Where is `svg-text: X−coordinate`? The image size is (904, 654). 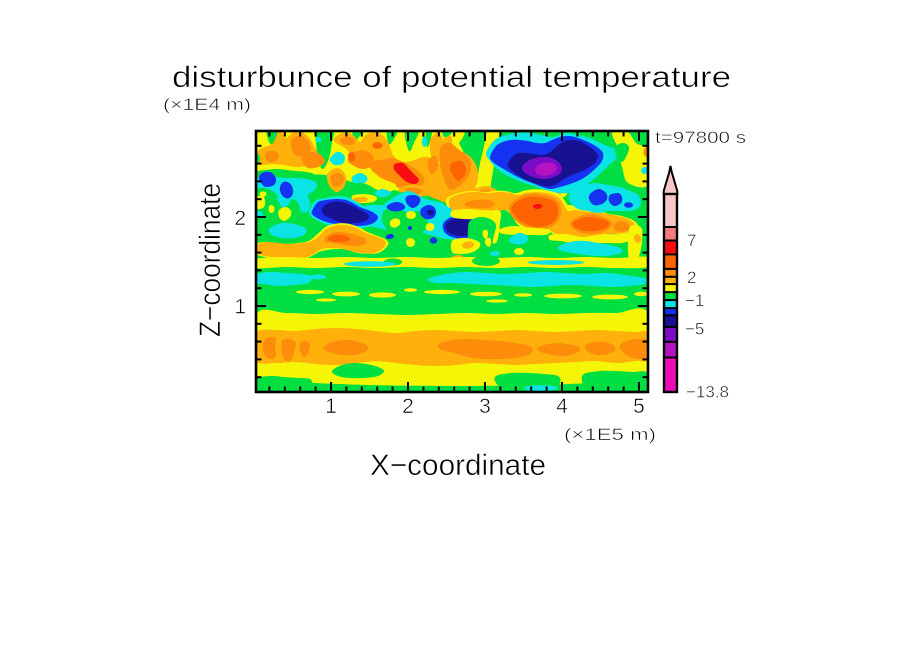
svg-text: X−coordinate is located at coordinates (458, 465).